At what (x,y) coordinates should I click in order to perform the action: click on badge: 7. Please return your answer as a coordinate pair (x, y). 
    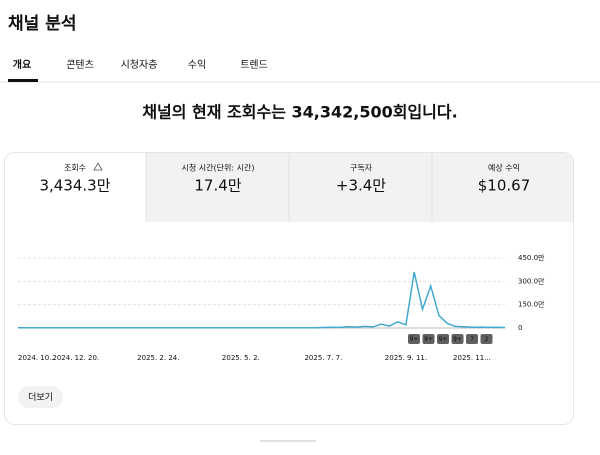
    Looking at the image, I should click on (472, 339).